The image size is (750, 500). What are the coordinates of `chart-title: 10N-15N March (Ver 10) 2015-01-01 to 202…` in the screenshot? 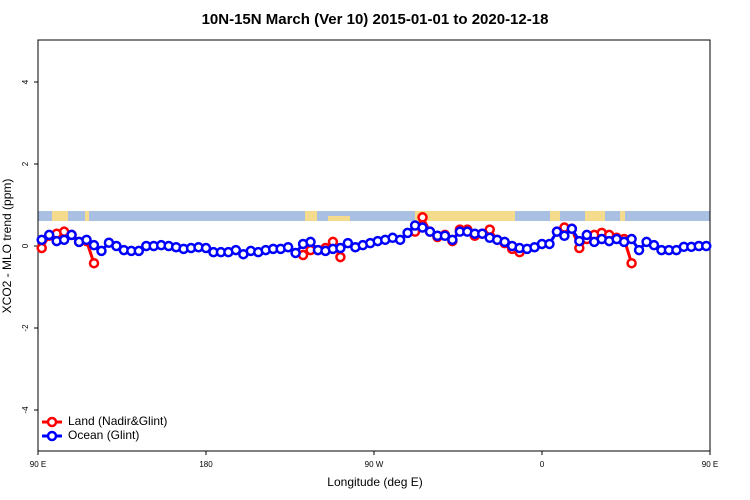 It's located at (375, 19).